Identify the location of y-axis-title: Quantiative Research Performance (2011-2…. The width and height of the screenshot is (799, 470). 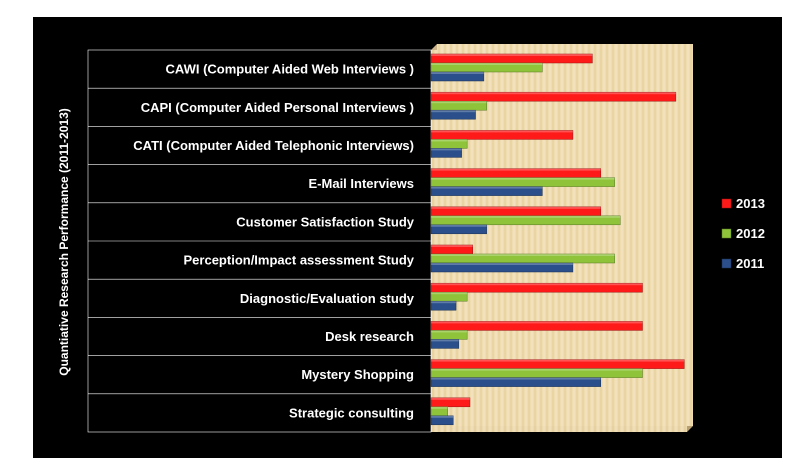
(64, 241).